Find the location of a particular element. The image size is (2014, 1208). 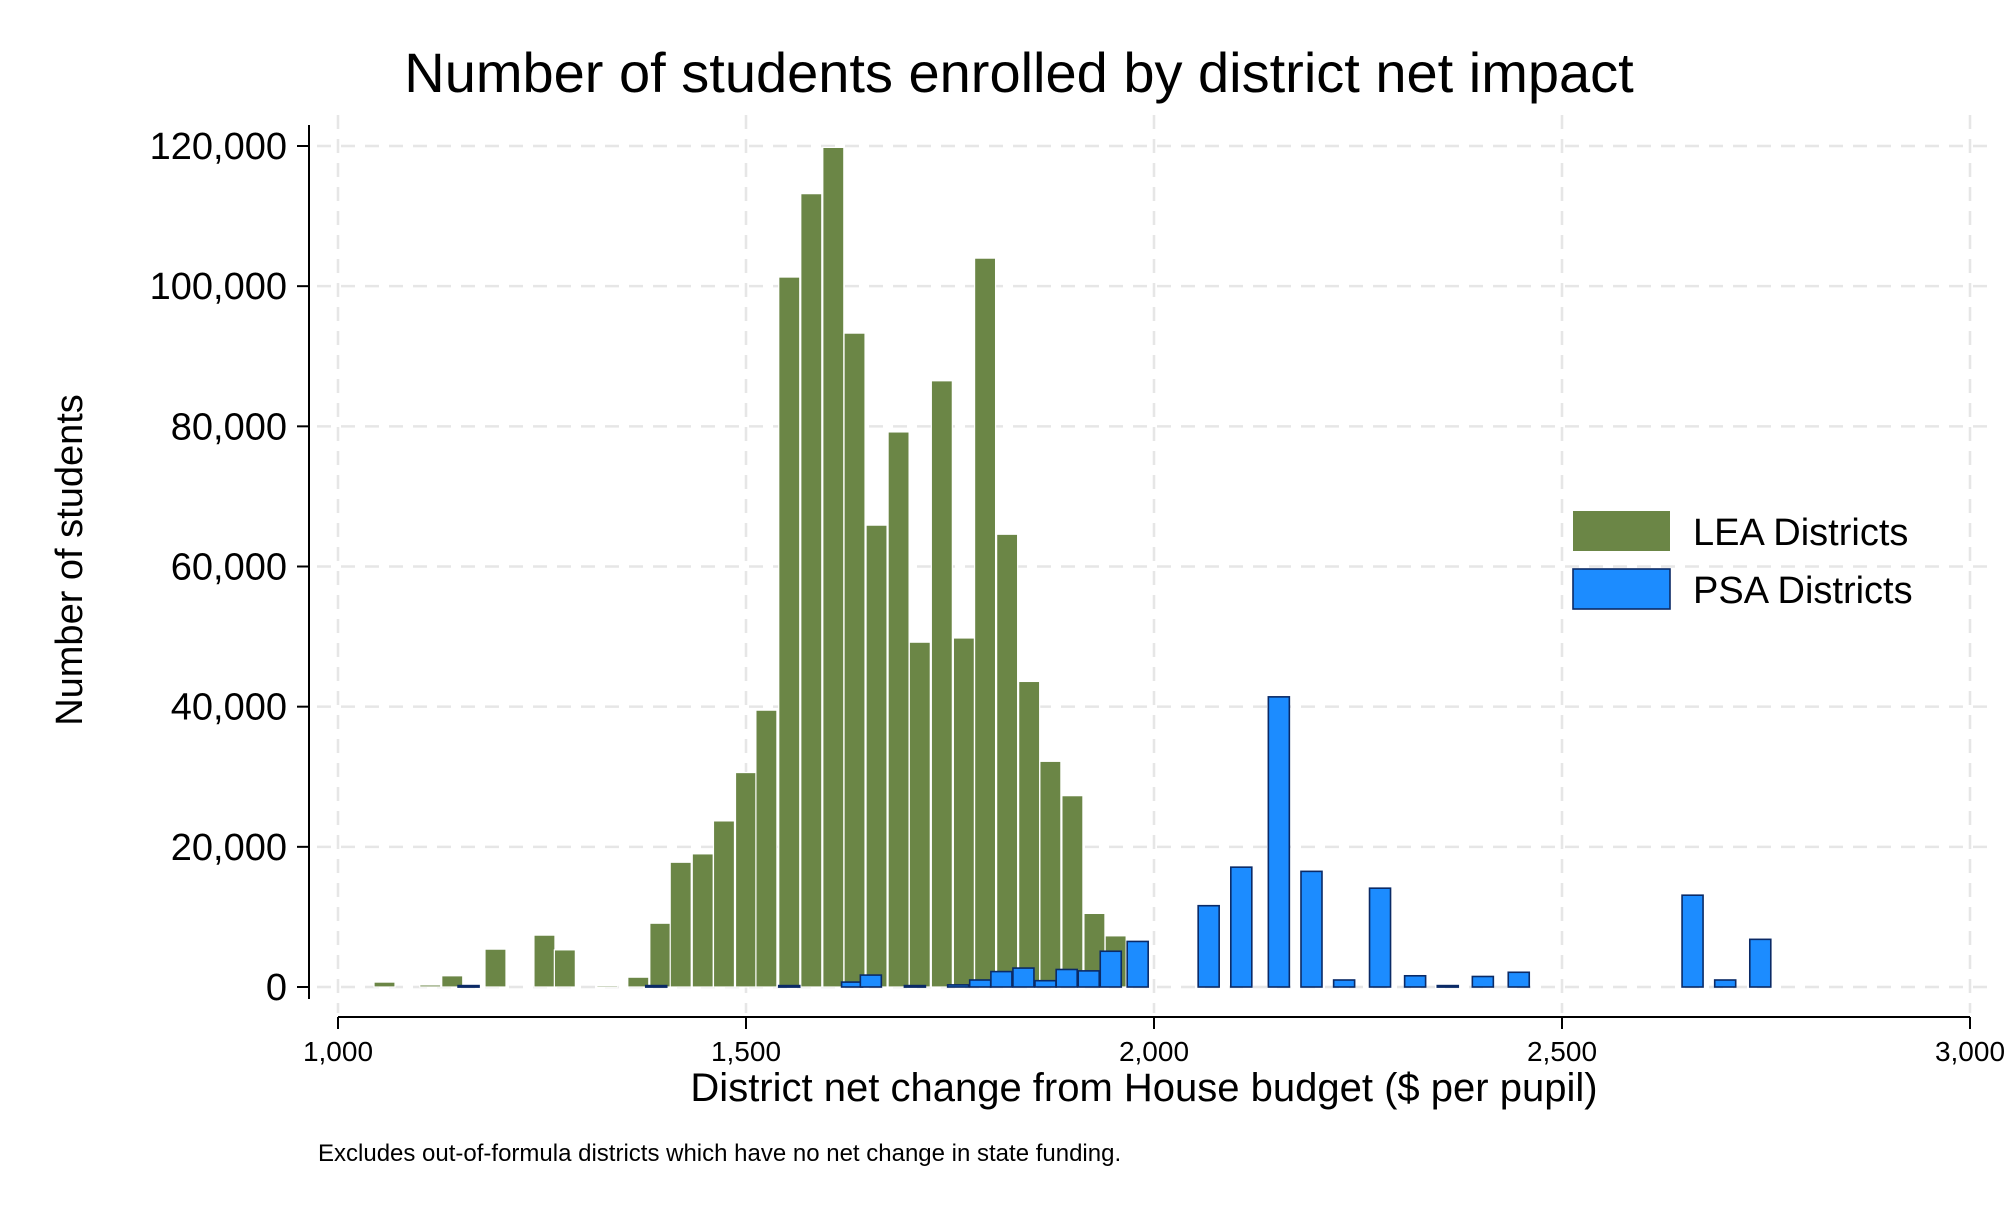

y-tick-label: 60,000 is located at coordinates (229, 568).